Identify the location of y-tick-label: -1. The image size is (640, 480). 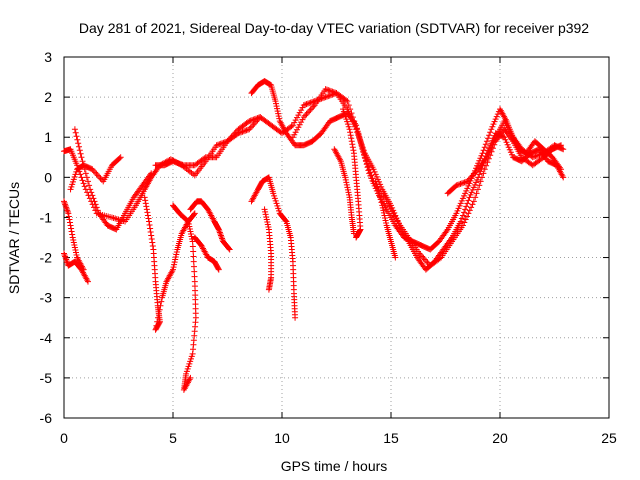
(46, 217).